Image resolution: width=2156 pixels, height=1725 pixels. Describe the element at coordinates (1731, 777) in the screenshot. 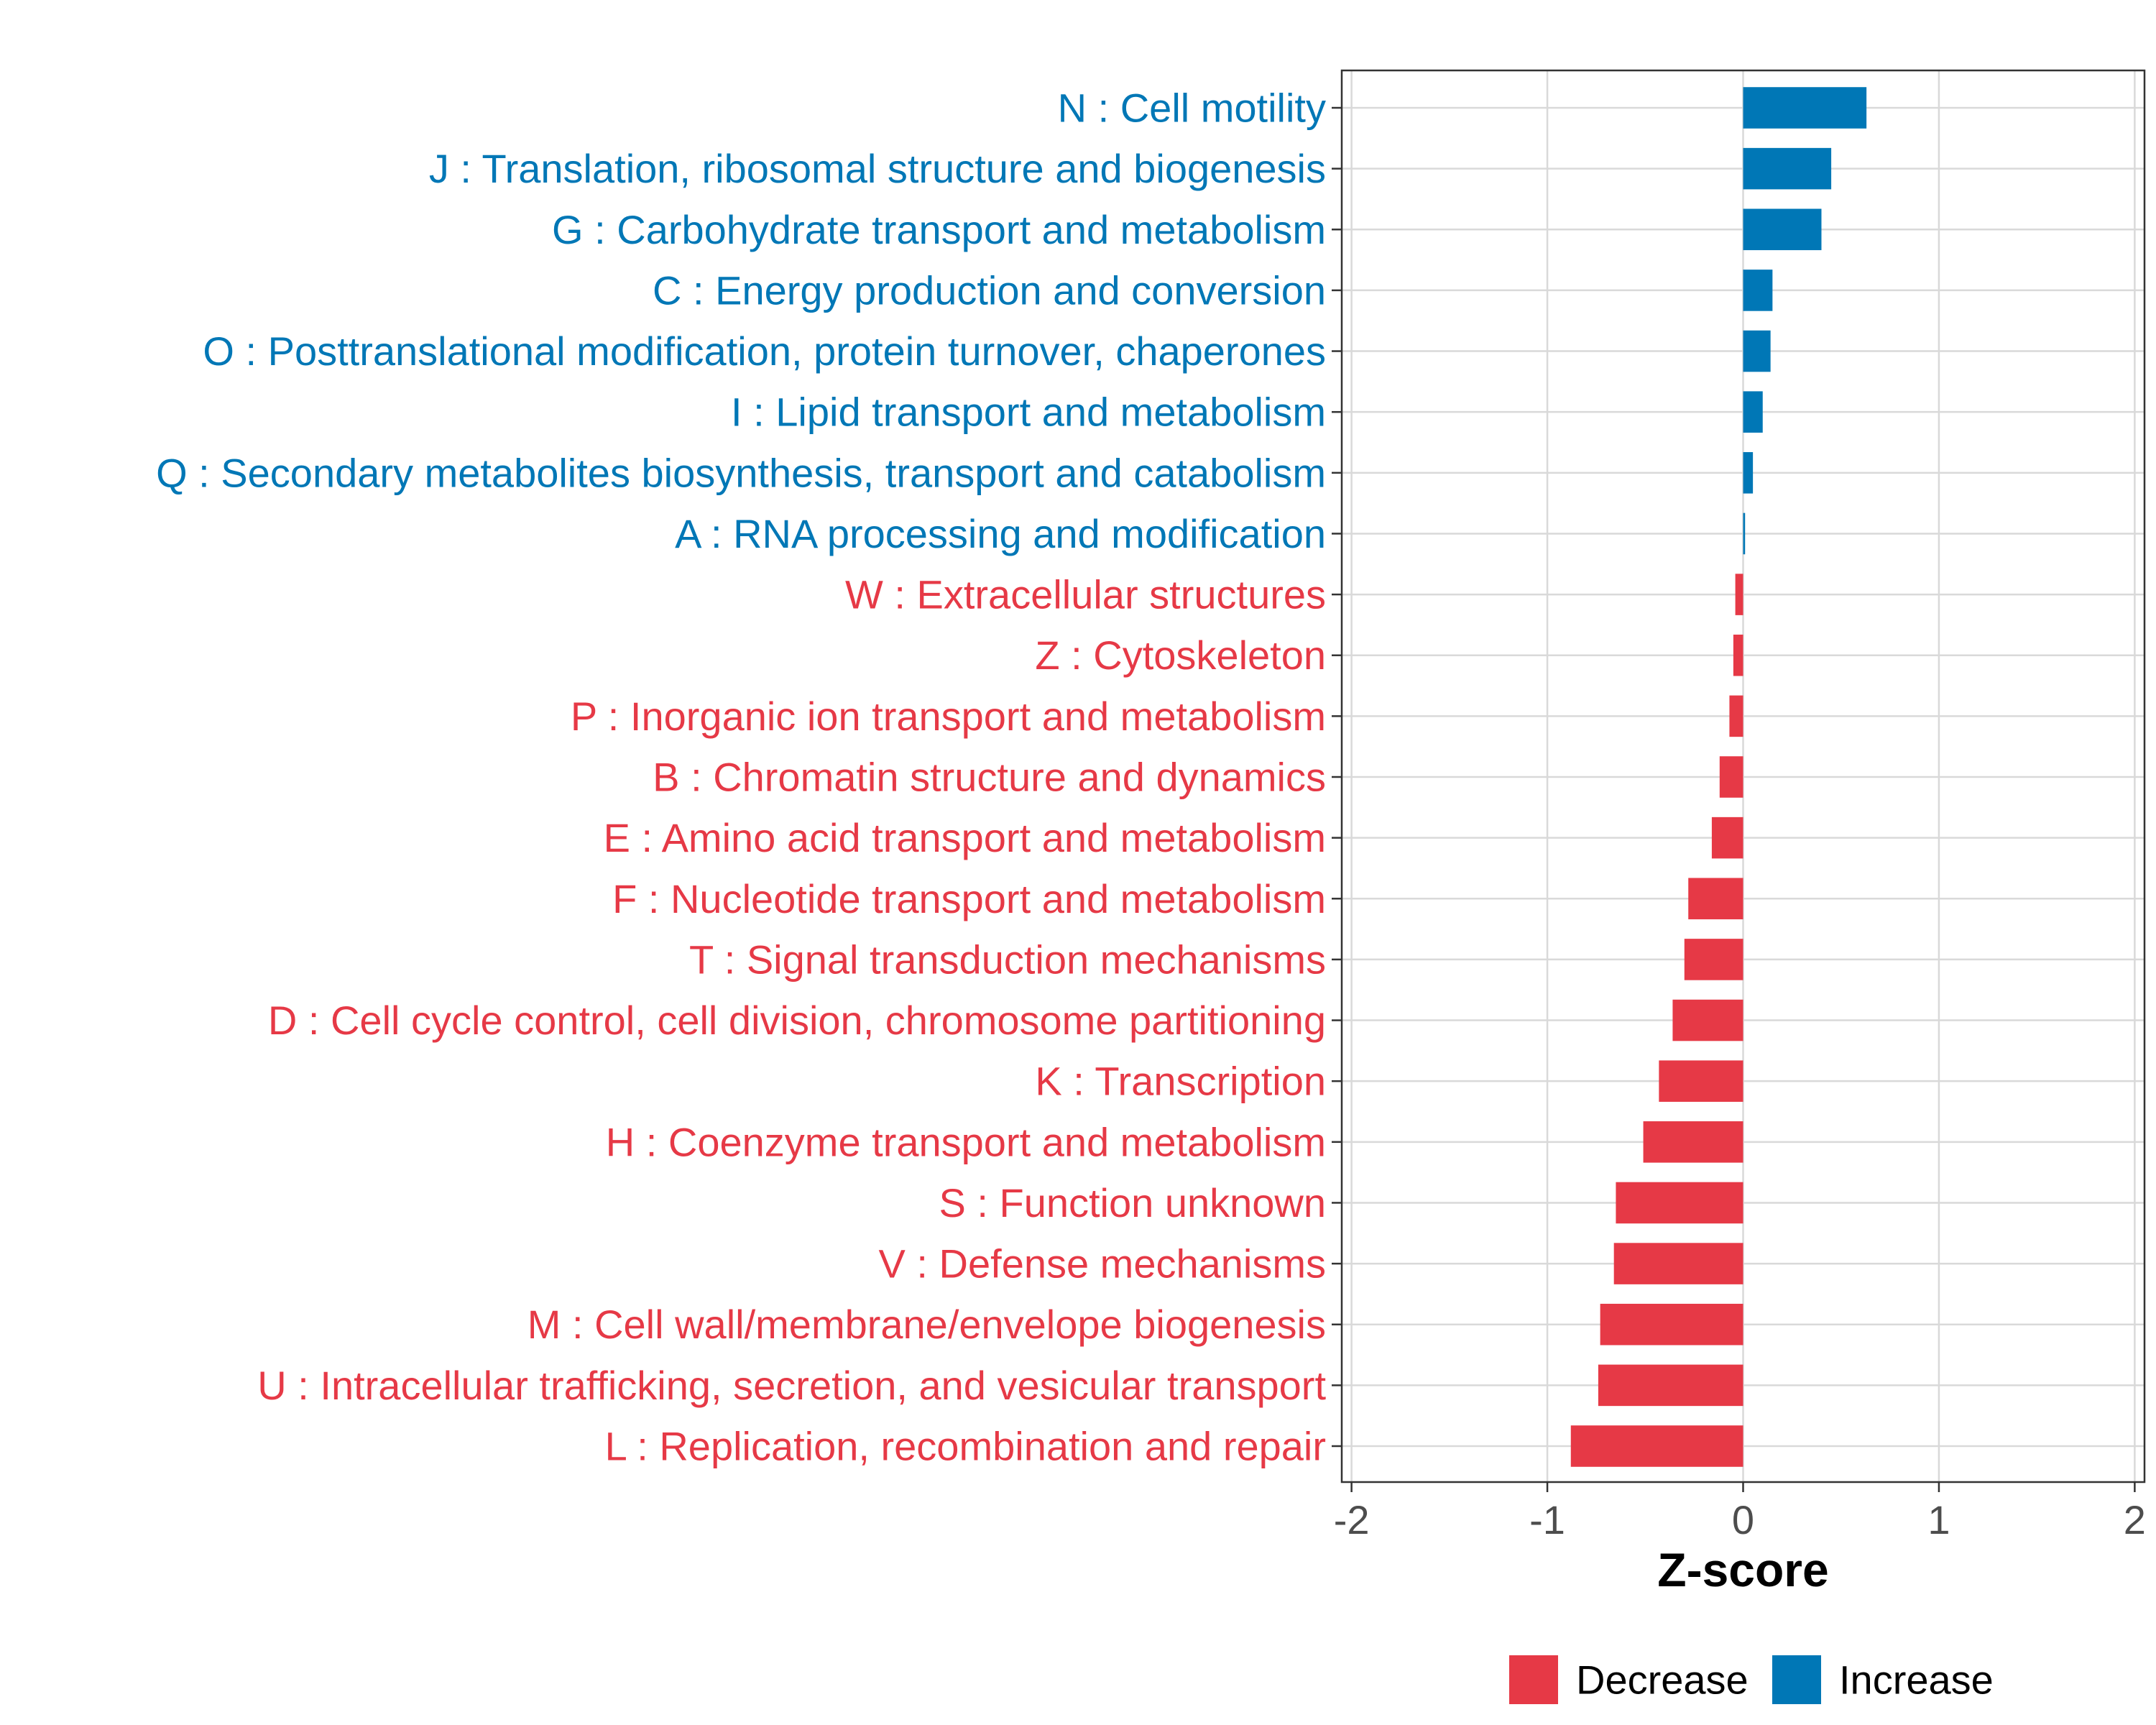

I see `bar-b` at that location.